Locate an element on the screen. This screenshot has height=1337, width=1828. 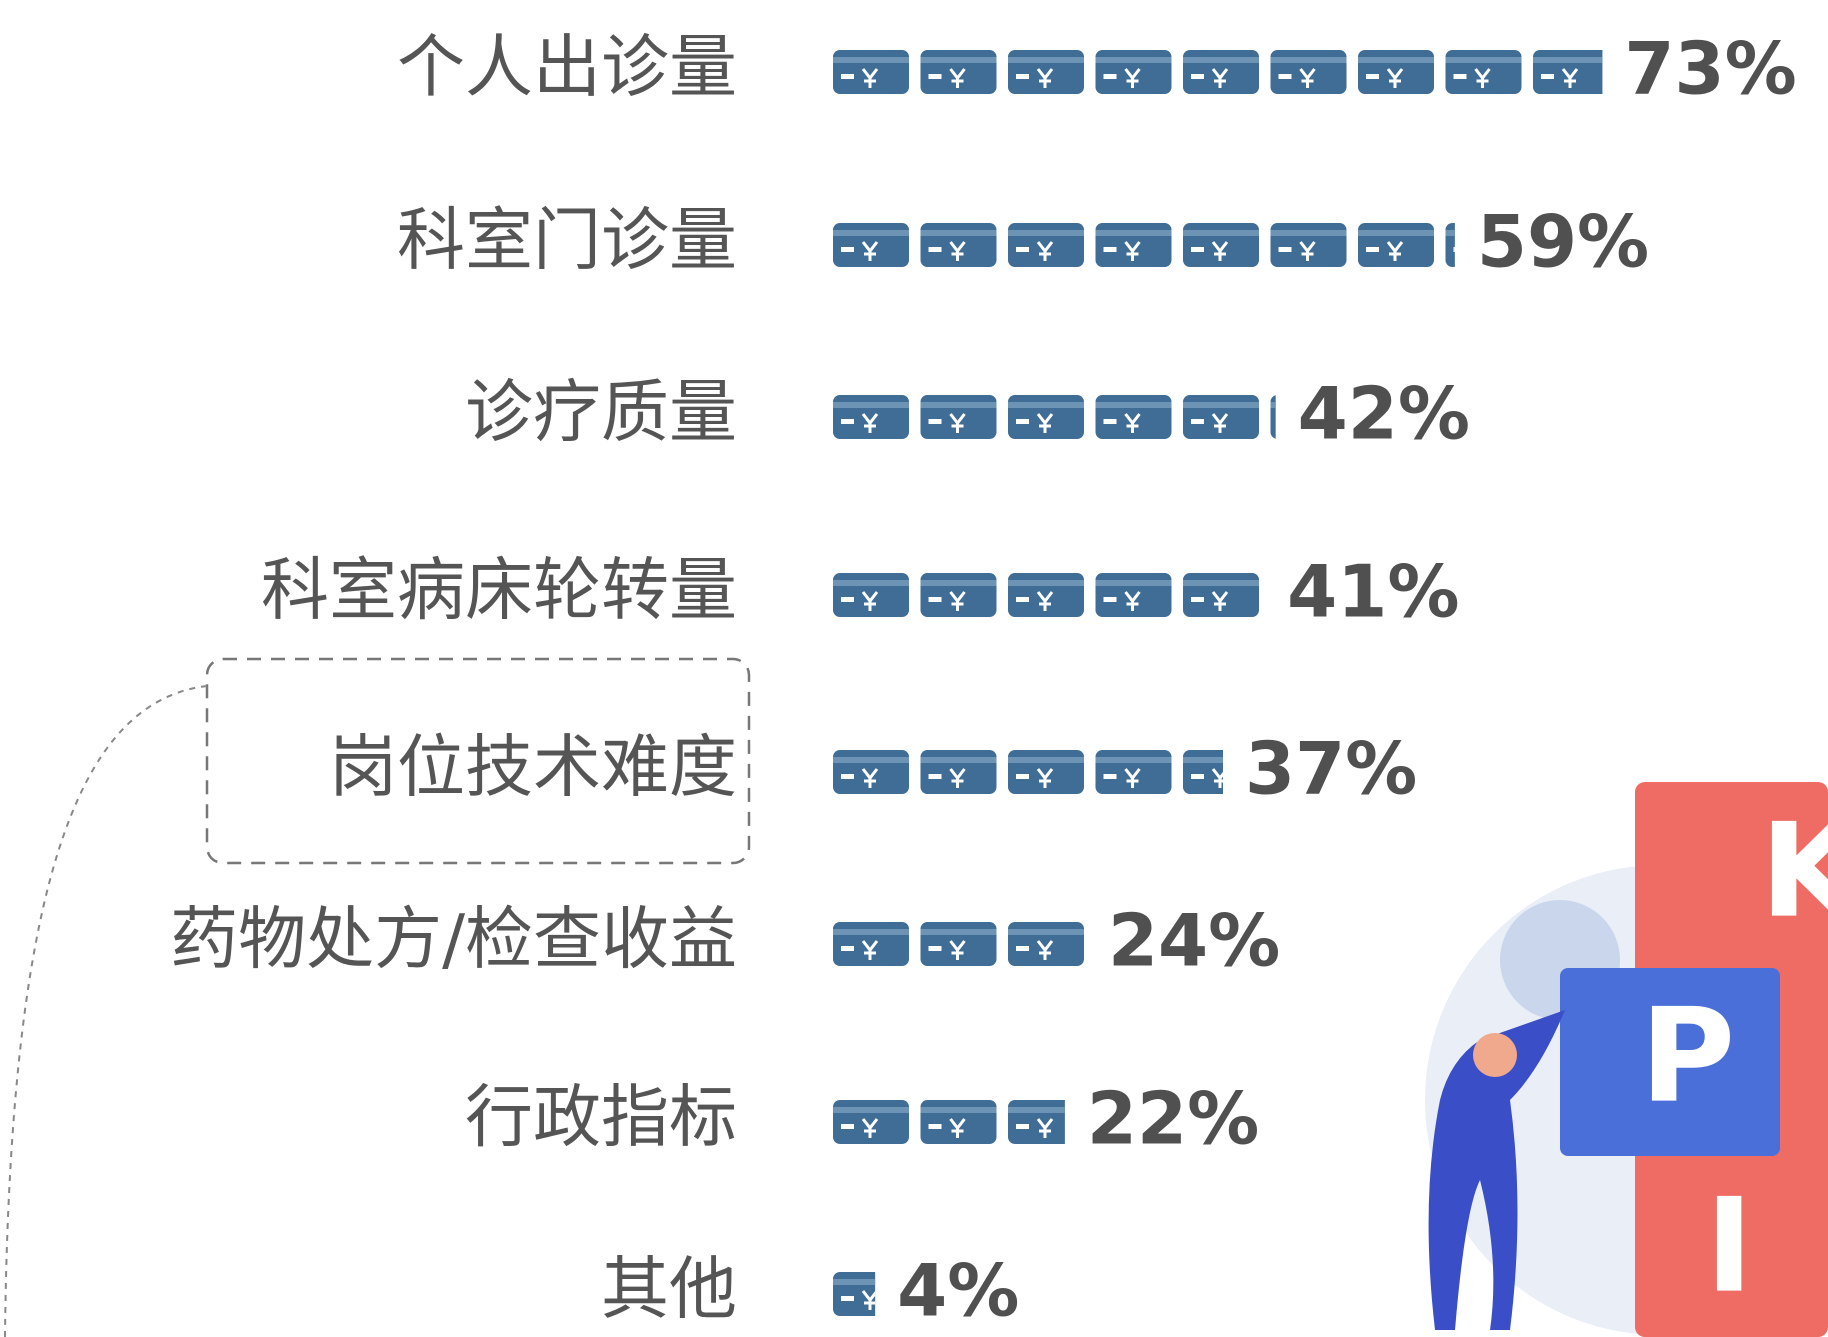
connector is located at coordinates (106, 1011).